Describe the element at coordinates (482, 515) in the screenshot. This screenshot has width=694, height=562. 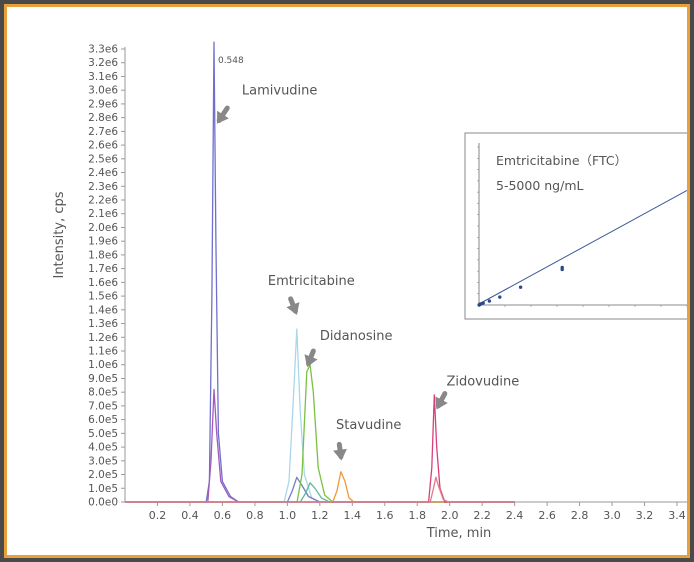
I see `x-tick-label: 2.2` at that location.